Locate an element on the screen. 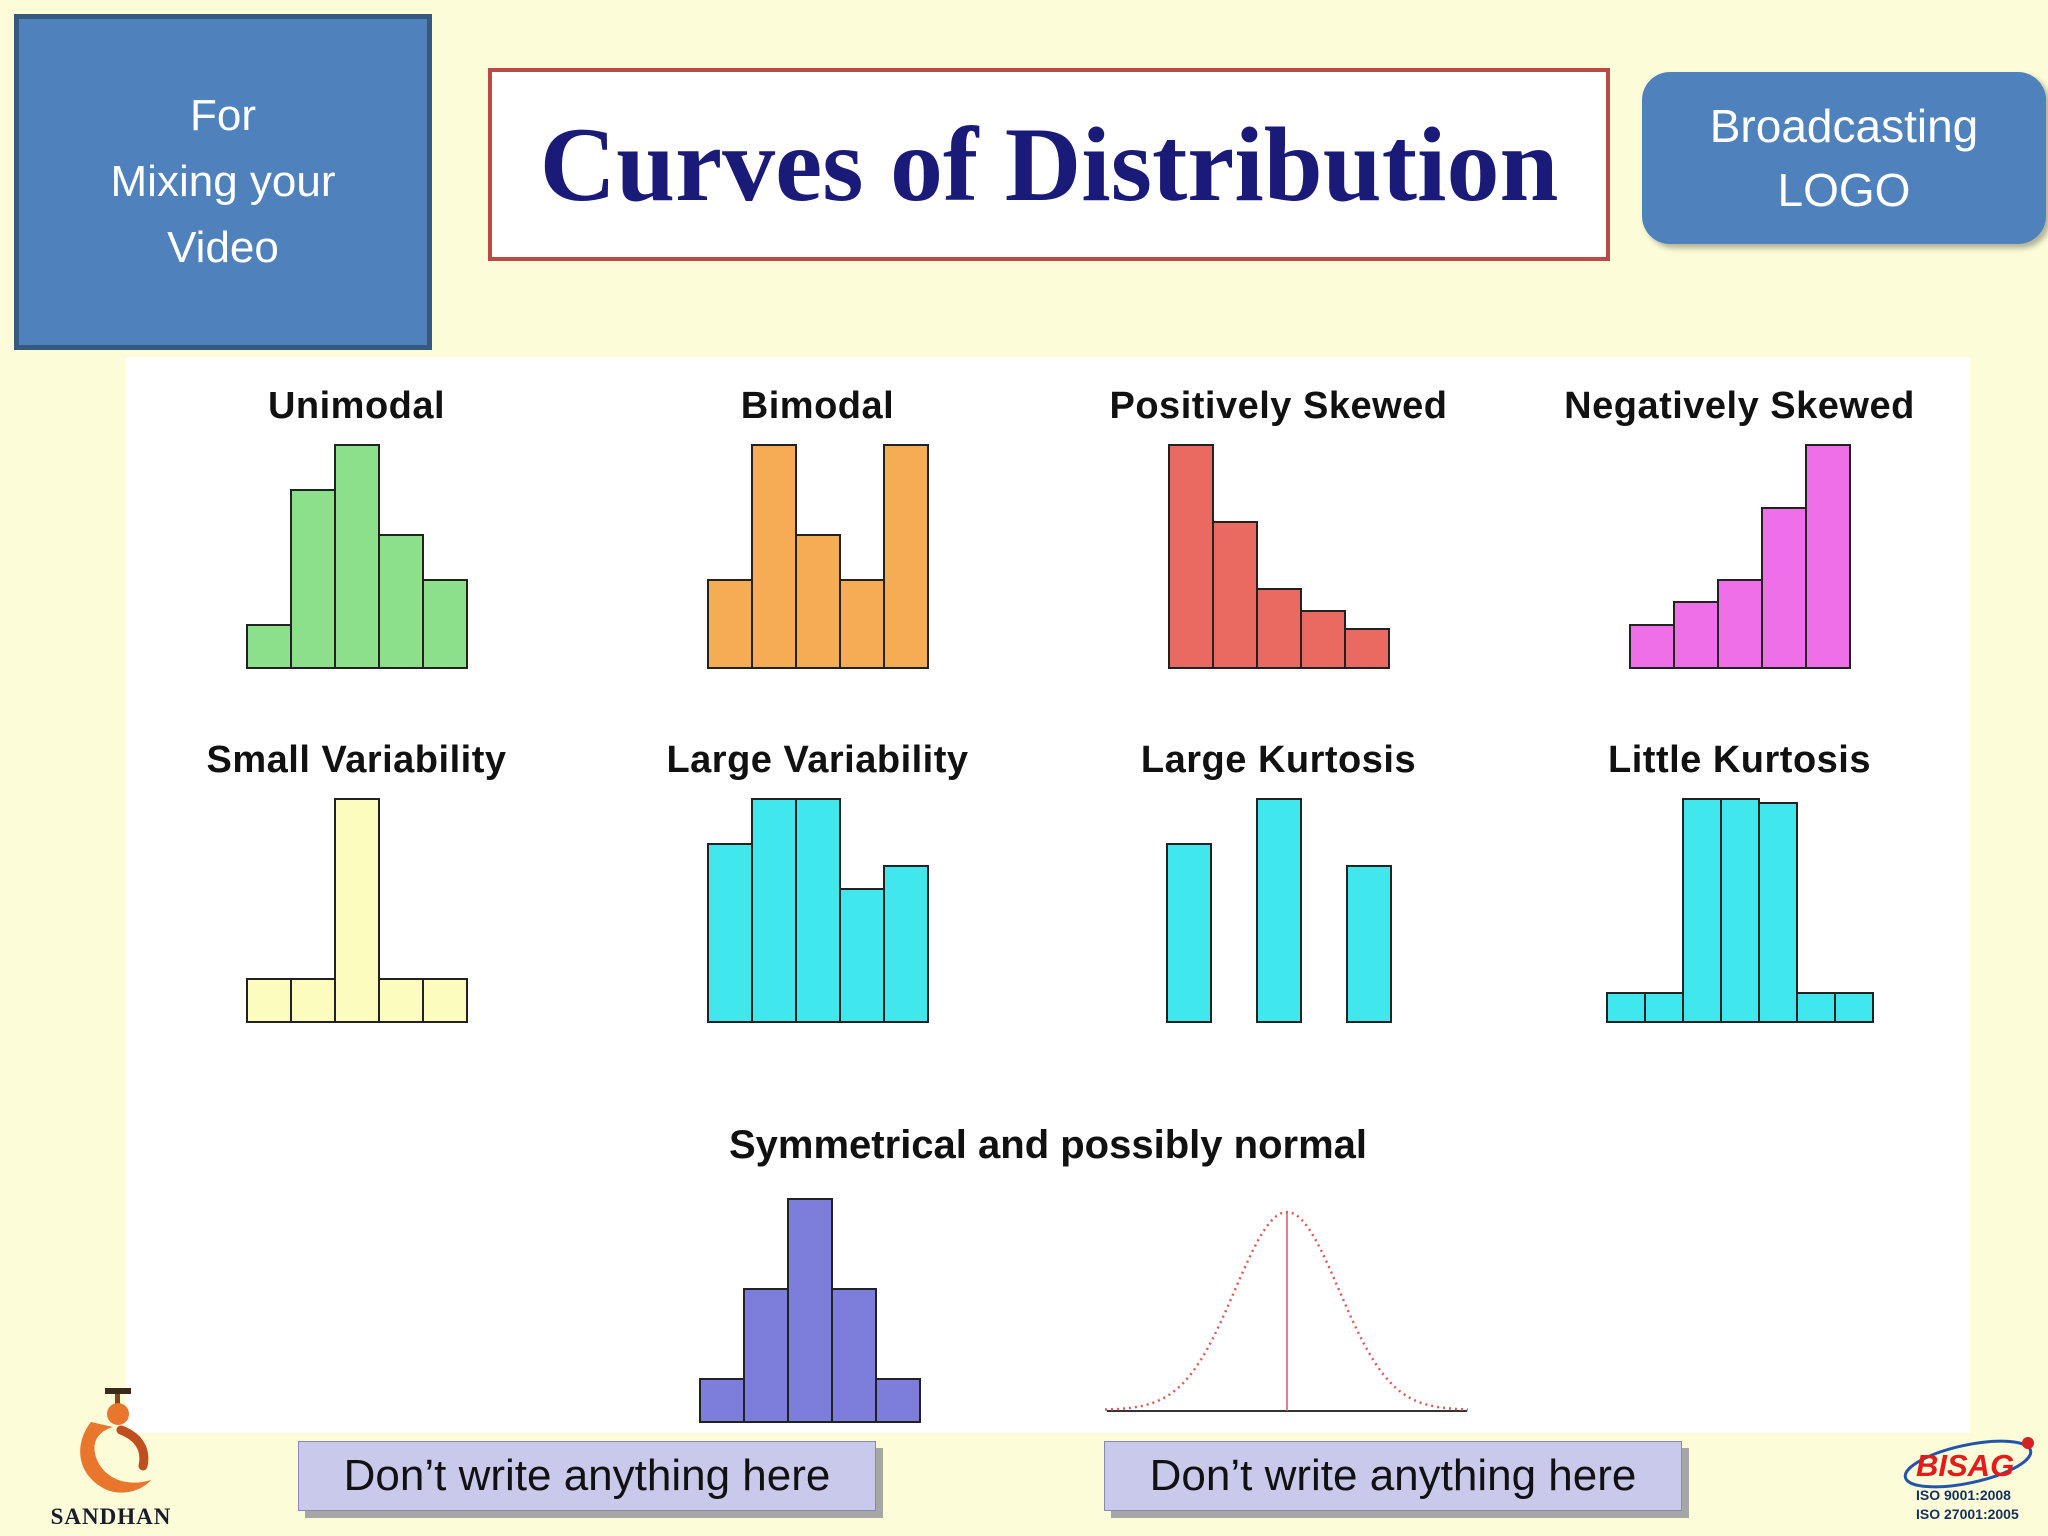 The image size is (2048, 1536). chart-title-large-kurtosis: Large Kurtosis is located at coordinates (1278, 760).